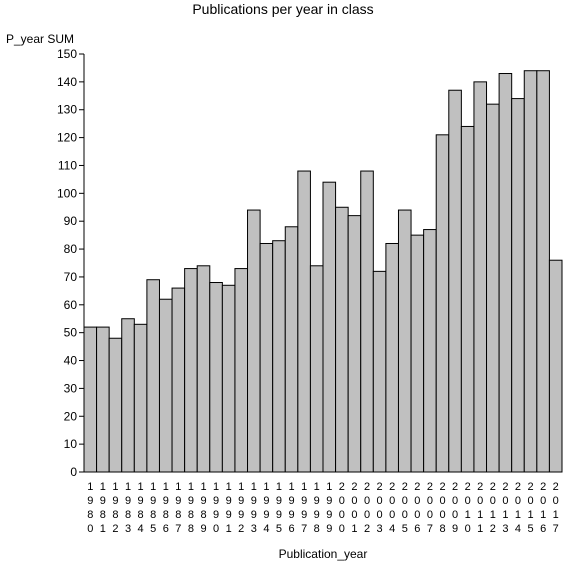  Describe the element at coordinates (67, 82) in the screenshot. I see `y-tick-label: 140` at that location.